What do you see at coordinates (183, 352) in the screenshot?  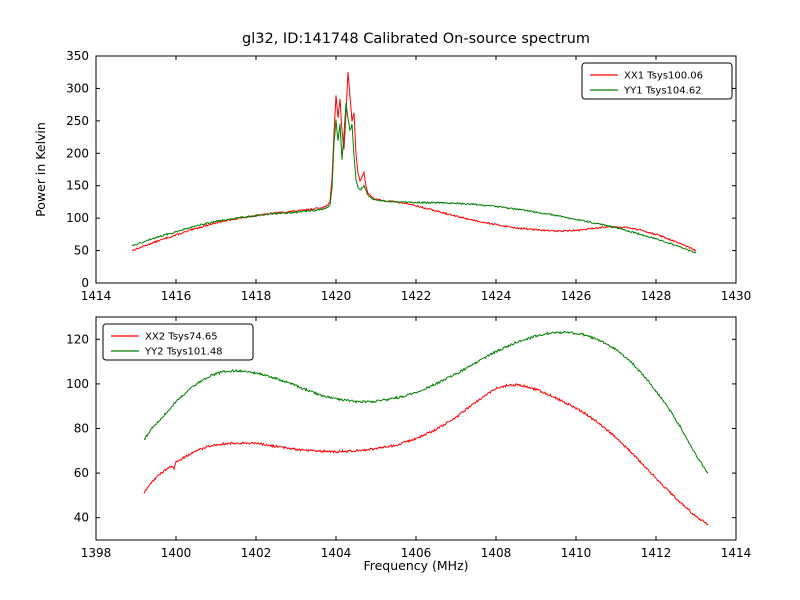 I see `legend-label: YY2 Tsys101.48` at bounding box center [183, 352].